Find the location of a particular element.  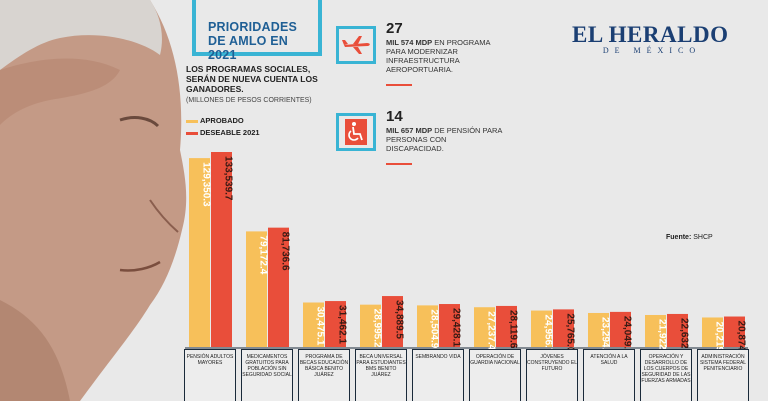

value-label-aprobado-8: 21,922.2 is located at coordinates (662, 338).